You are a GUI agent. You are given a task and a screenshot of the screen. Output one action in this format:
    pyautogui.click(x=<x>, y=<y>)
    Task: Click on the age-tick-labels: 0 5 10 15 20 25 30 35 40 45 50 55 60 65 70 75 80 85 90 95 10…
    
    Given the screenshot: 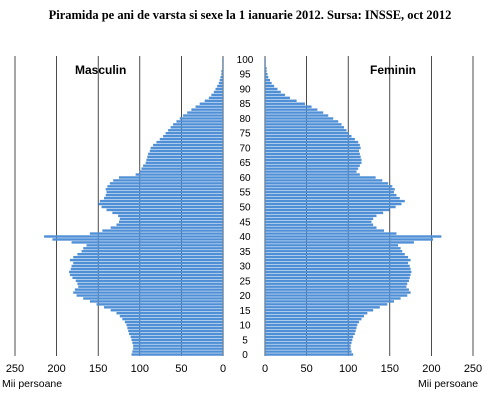 What is the action you would take?
    pyautogui.click(x=245, y=208)
    